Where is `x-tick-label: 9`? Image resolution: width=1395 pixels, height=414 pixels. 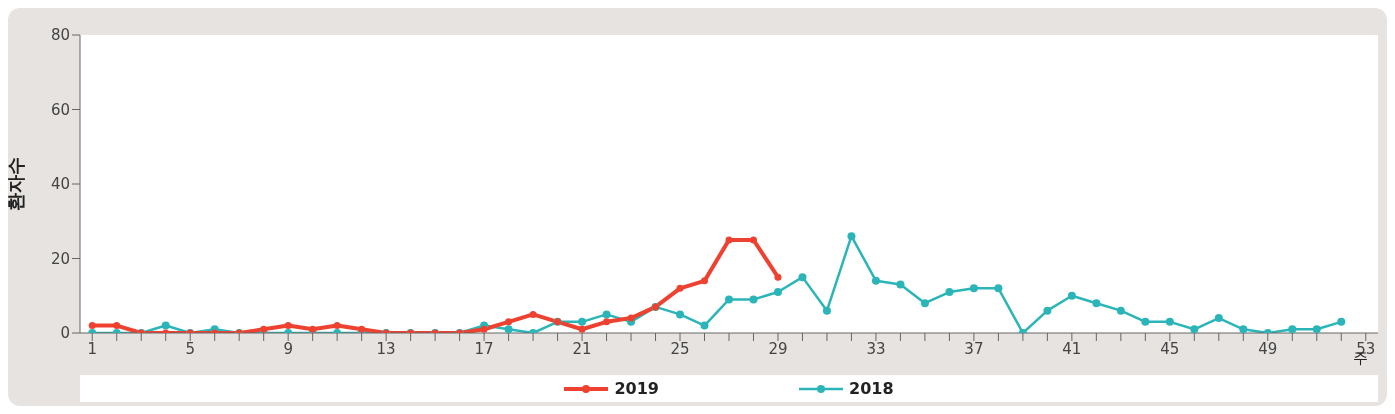 x-tick-label: 9 is located at coordinates (288, 348).